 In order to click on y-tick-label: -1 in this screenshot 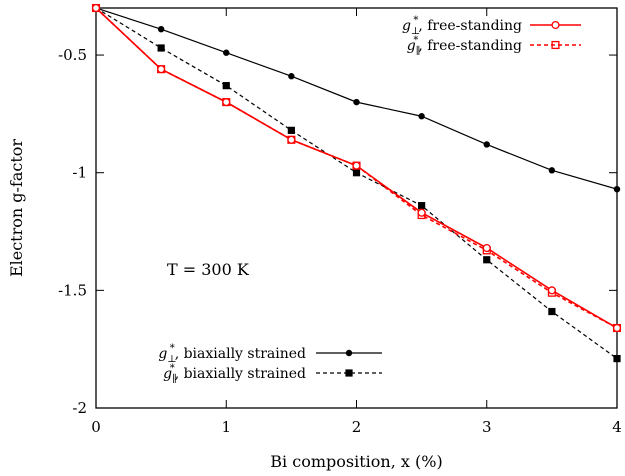, I will do `click(79, 173)`.